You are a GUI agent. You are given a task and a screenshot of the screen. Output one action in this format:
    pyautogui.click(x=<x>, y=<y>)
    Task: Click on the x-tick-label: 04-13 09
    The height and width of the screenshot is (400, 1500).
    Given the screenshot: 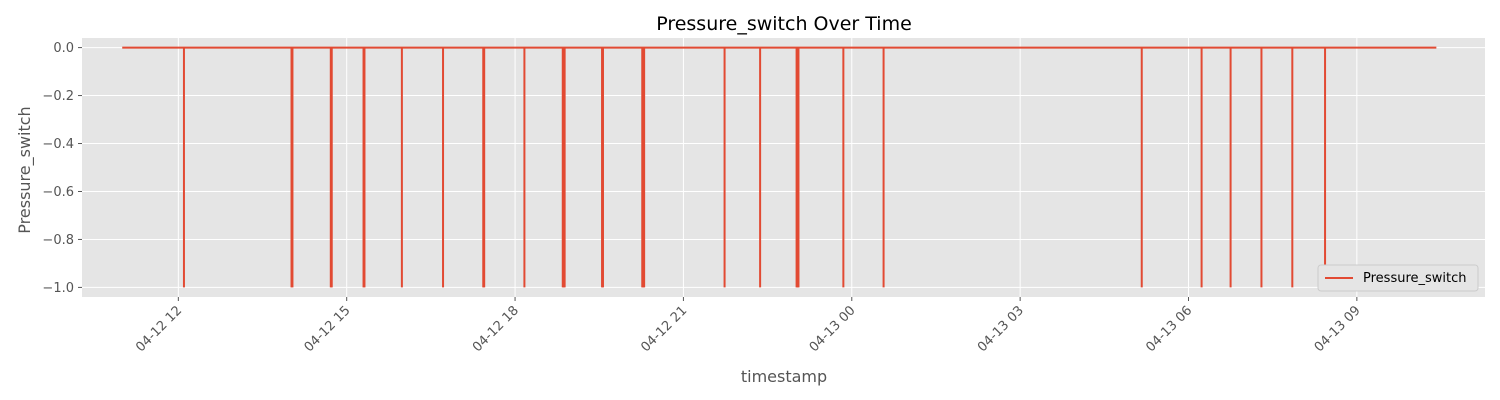 What is the action you would take?
    pyautogui.click(x=1338, y=329)
    